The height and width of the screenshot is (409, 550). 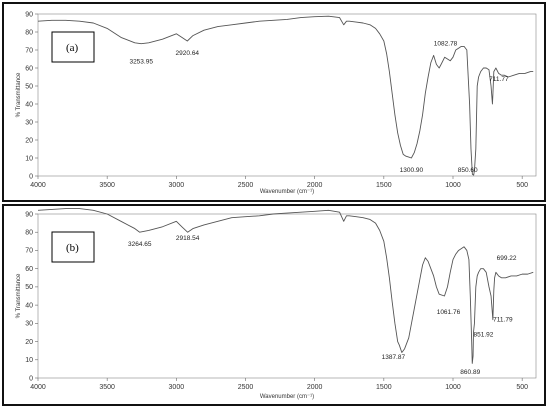 What do you see at coordinates (470, 372) in the screenshot?
I see `peak-label: 860.89` at bounding box center [470, 372].